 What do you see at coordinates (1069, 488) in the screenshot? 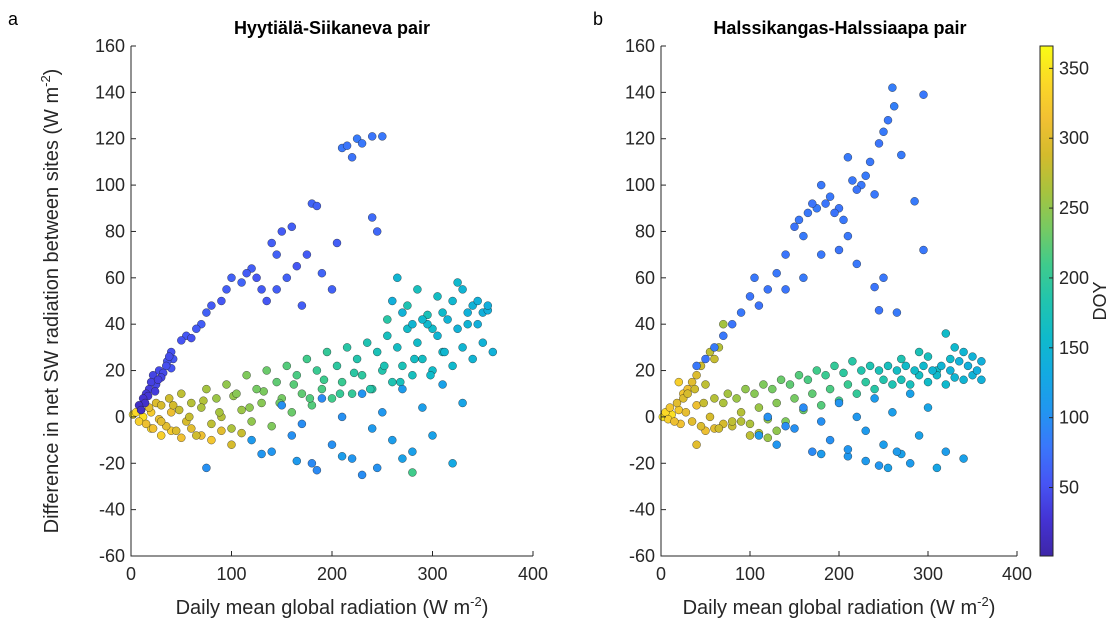
I see `colorbar-tick-label: 50` at bounding box center [1069, 488].